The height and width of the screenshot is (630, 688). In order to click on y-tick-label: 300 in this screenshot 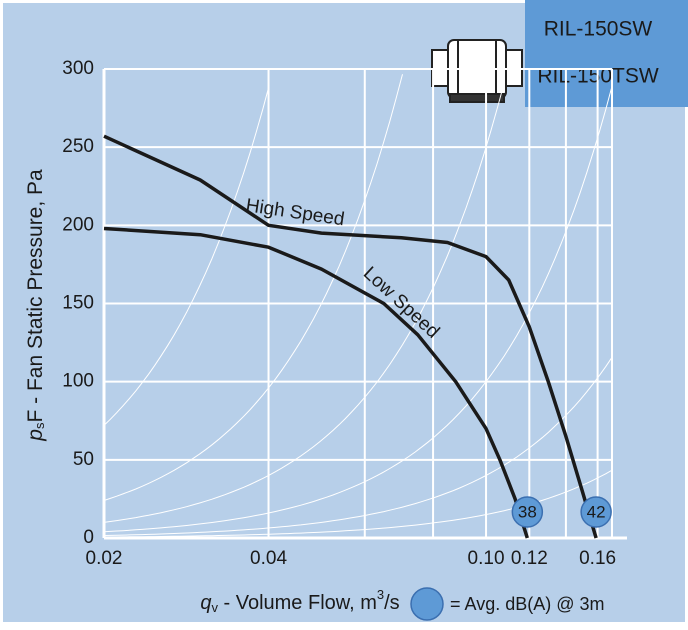, I will do `click(78, 68)`.